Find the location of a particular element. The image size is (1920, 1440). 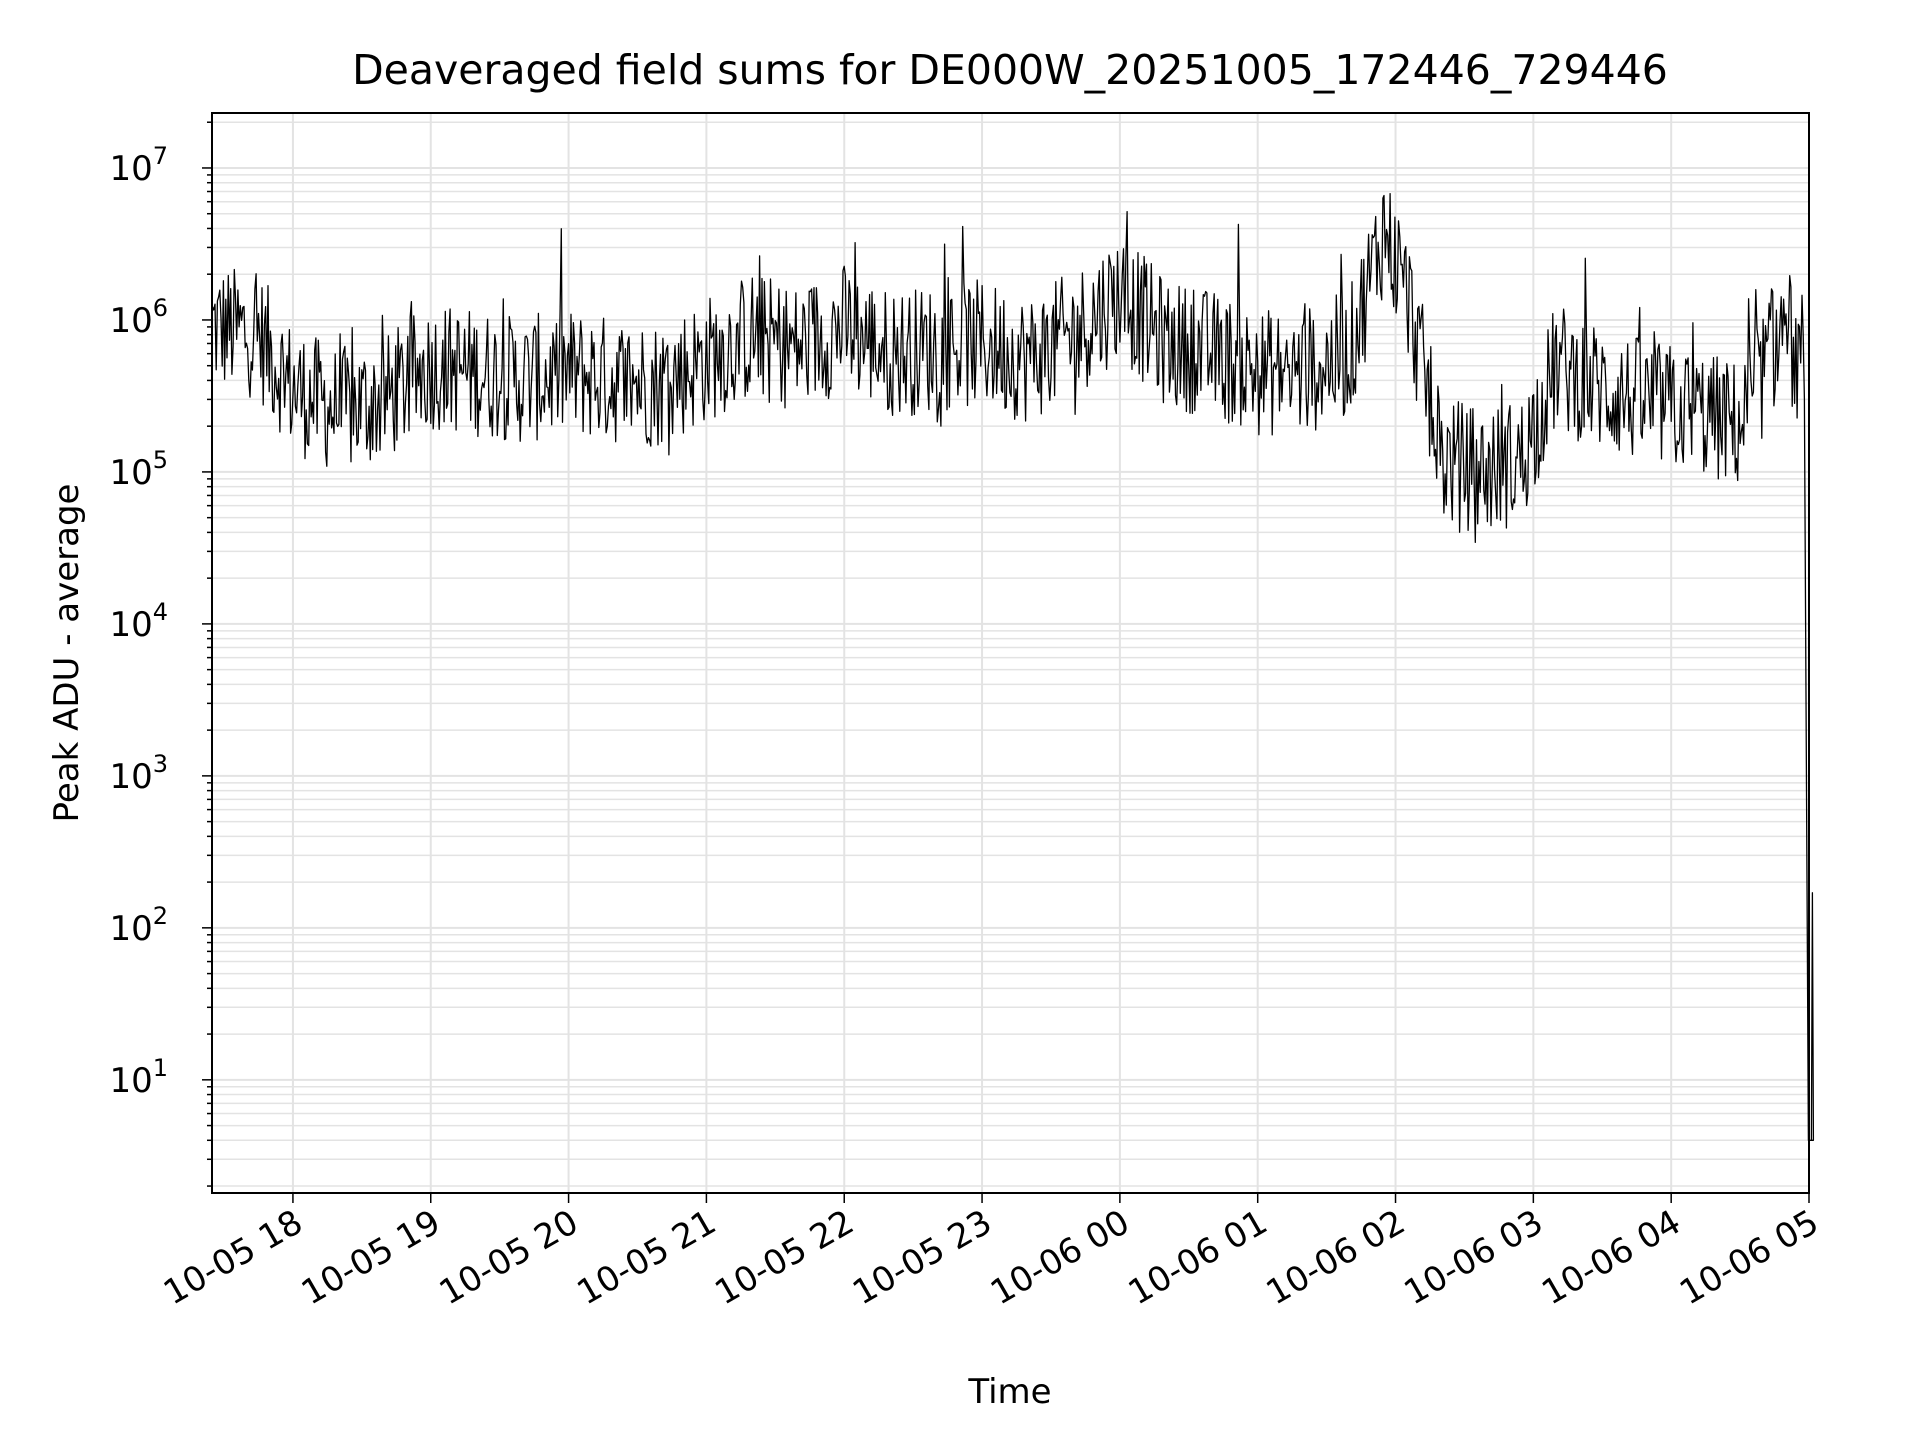

y-tick-label: 10² is located at coordinates (138, 925).